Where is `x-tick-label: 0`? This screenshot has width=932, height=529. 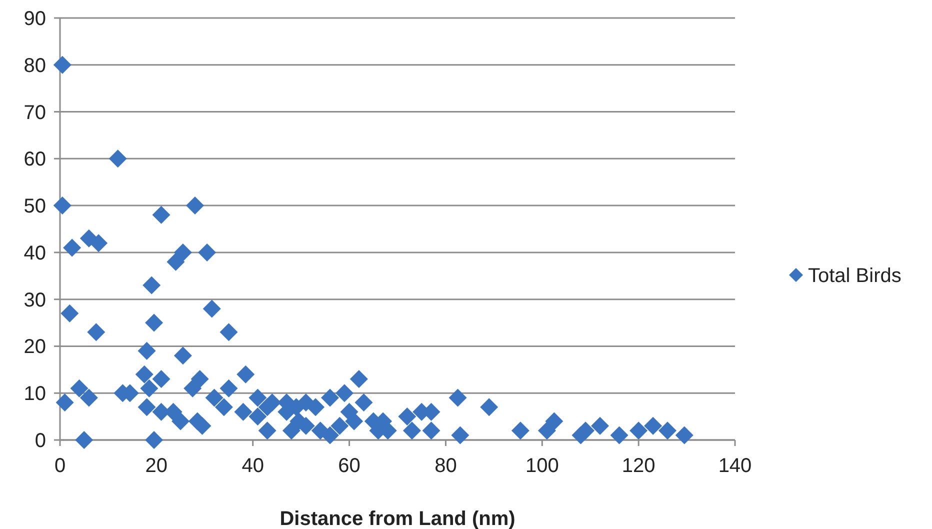
x-tick-label: 0 is located at coordinates (60, 466).